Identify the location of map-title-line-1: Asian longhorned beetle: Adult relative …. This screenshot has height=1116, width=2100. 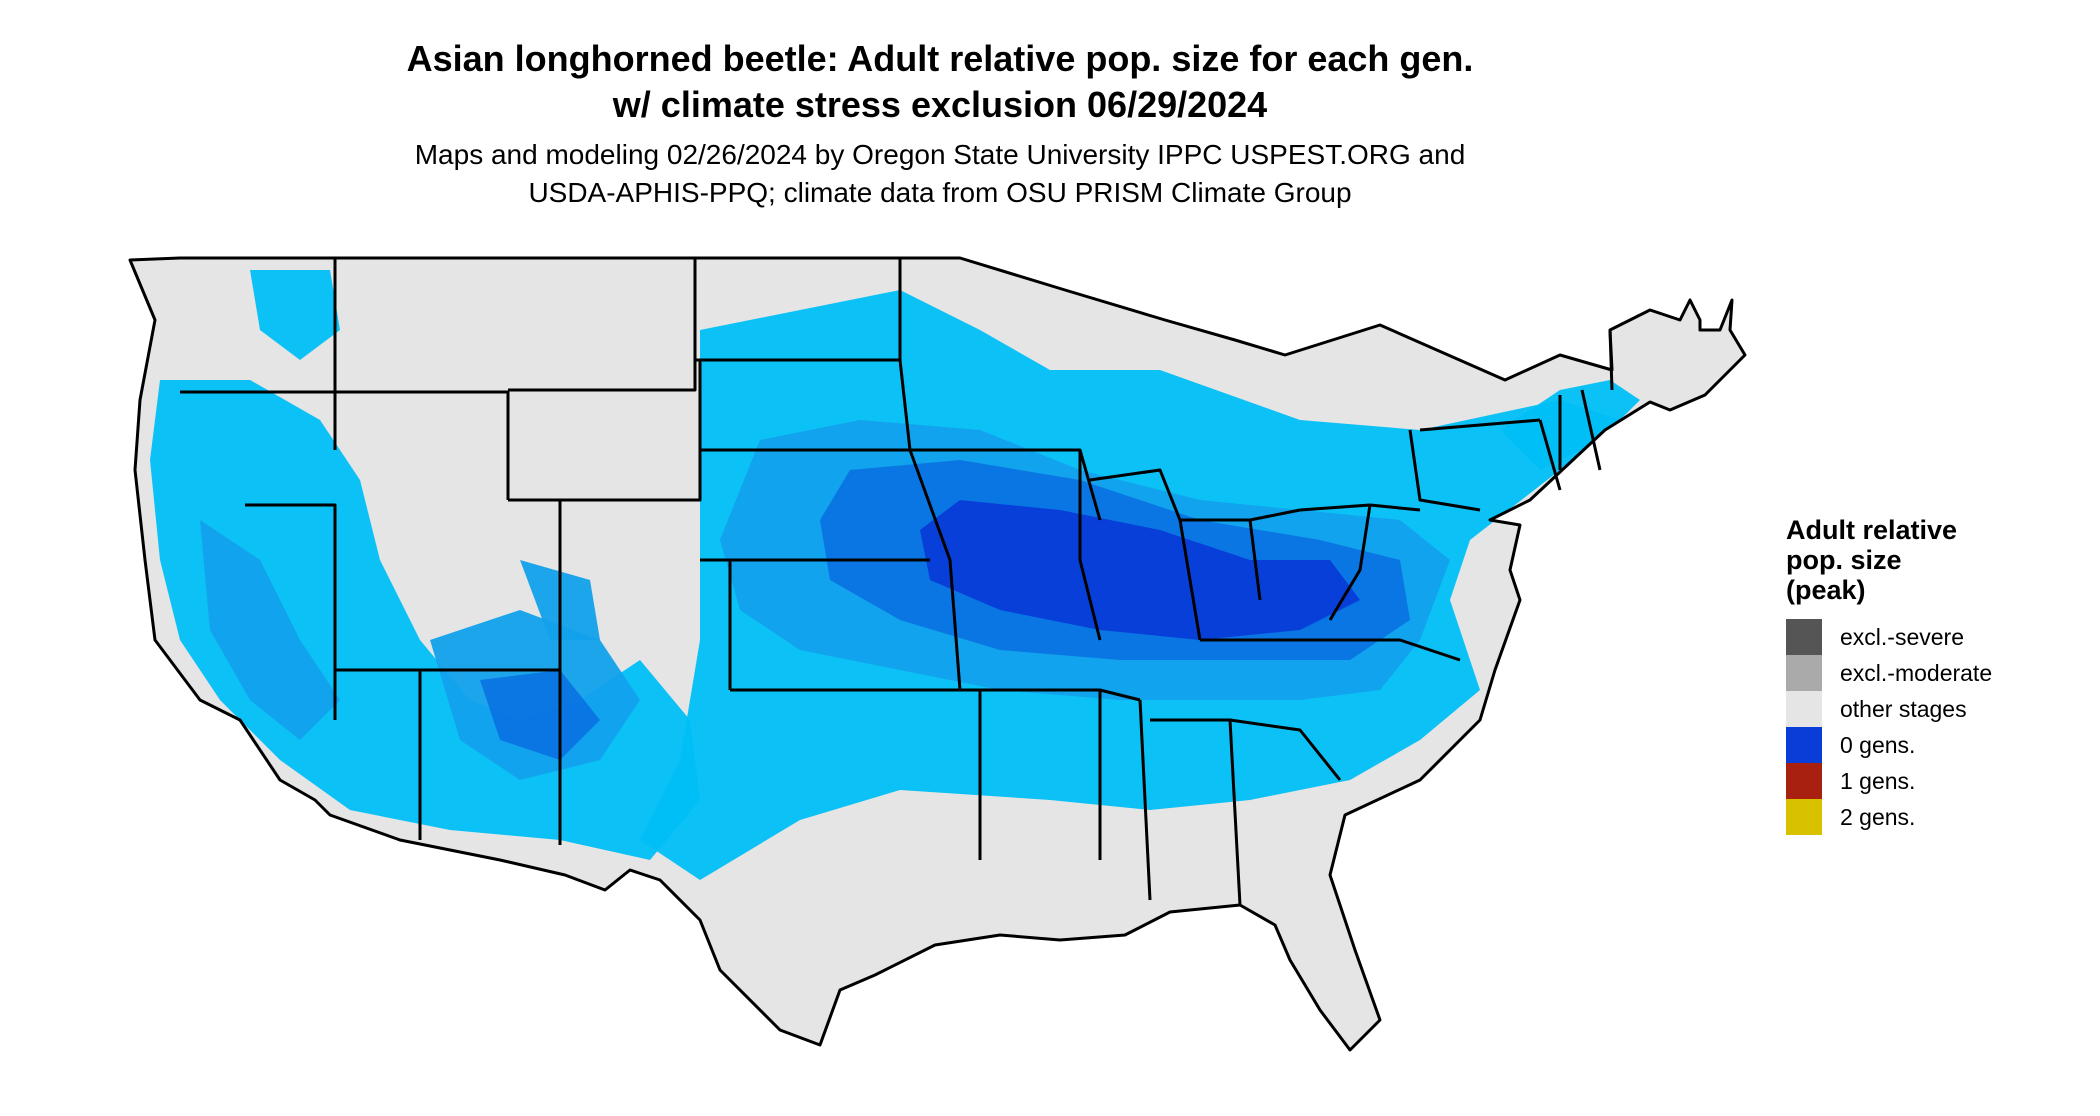
(940, 58).